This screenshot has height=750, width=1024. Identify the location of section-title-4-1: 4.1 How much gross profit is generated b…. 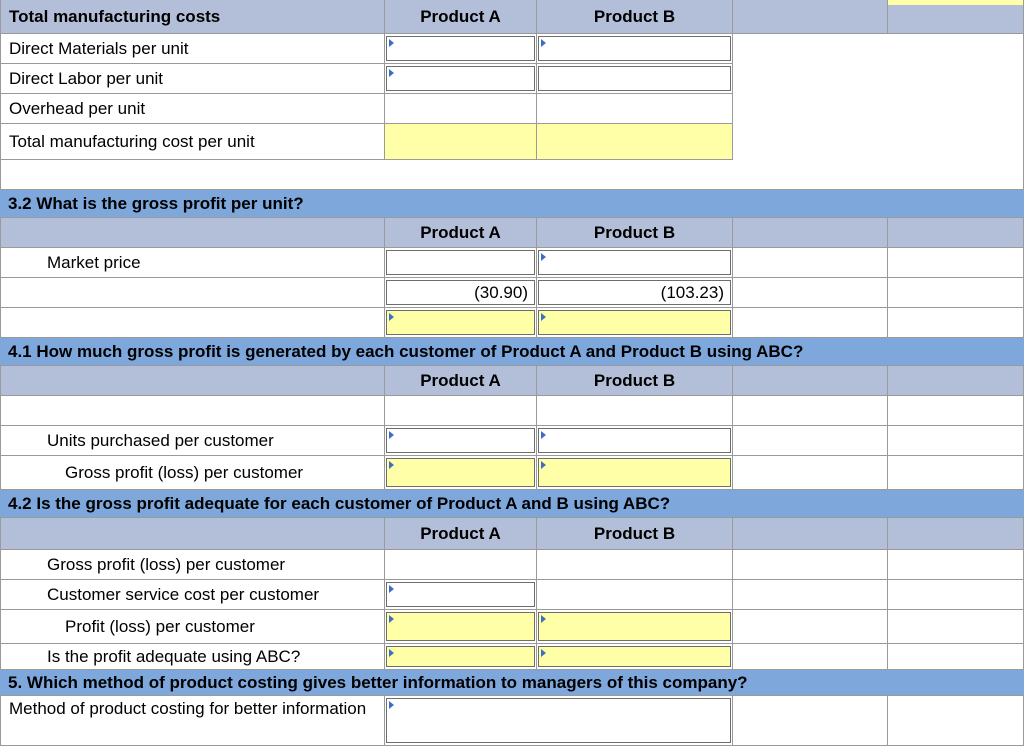
(512, 352).